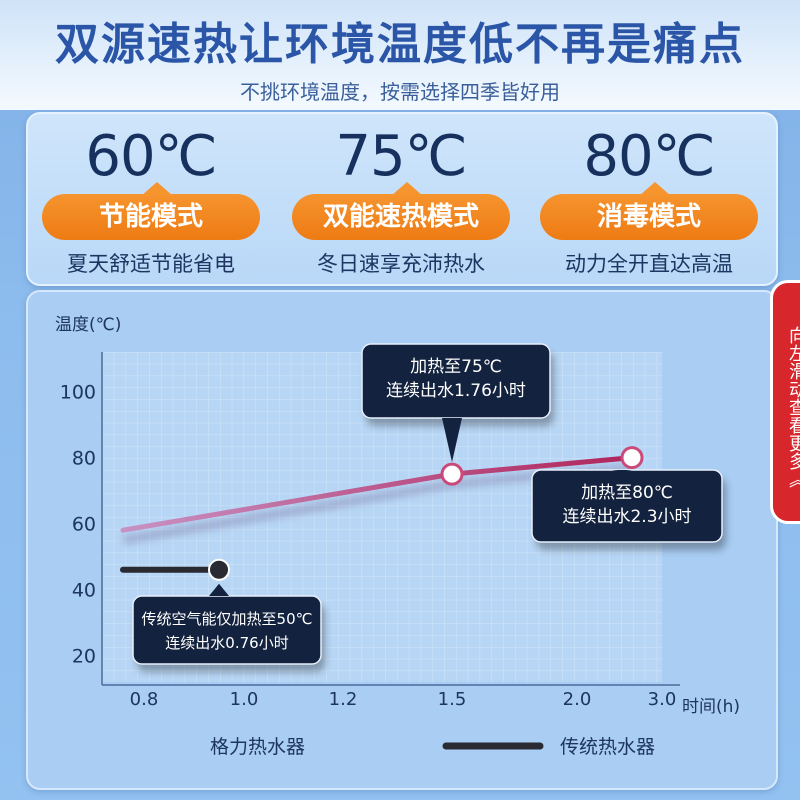  Describe the element at coordinates (626, 517) in the screenshot. I see `callout-text: 连续出水2.3小时` at that location.